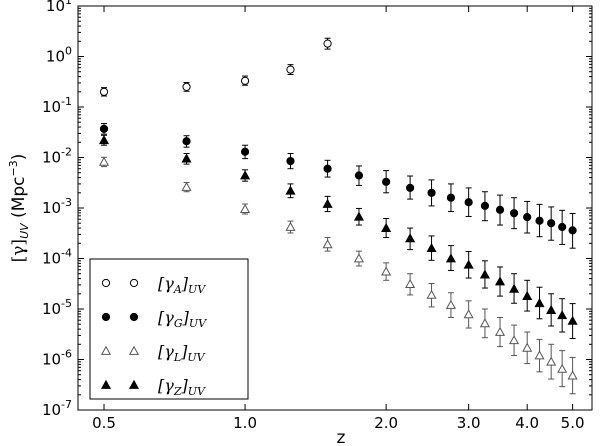 Image resolution: width=600 pixels, height=446 pixels. I want to click on y-axis-title-unit: (Mpc, so click(19, 200).